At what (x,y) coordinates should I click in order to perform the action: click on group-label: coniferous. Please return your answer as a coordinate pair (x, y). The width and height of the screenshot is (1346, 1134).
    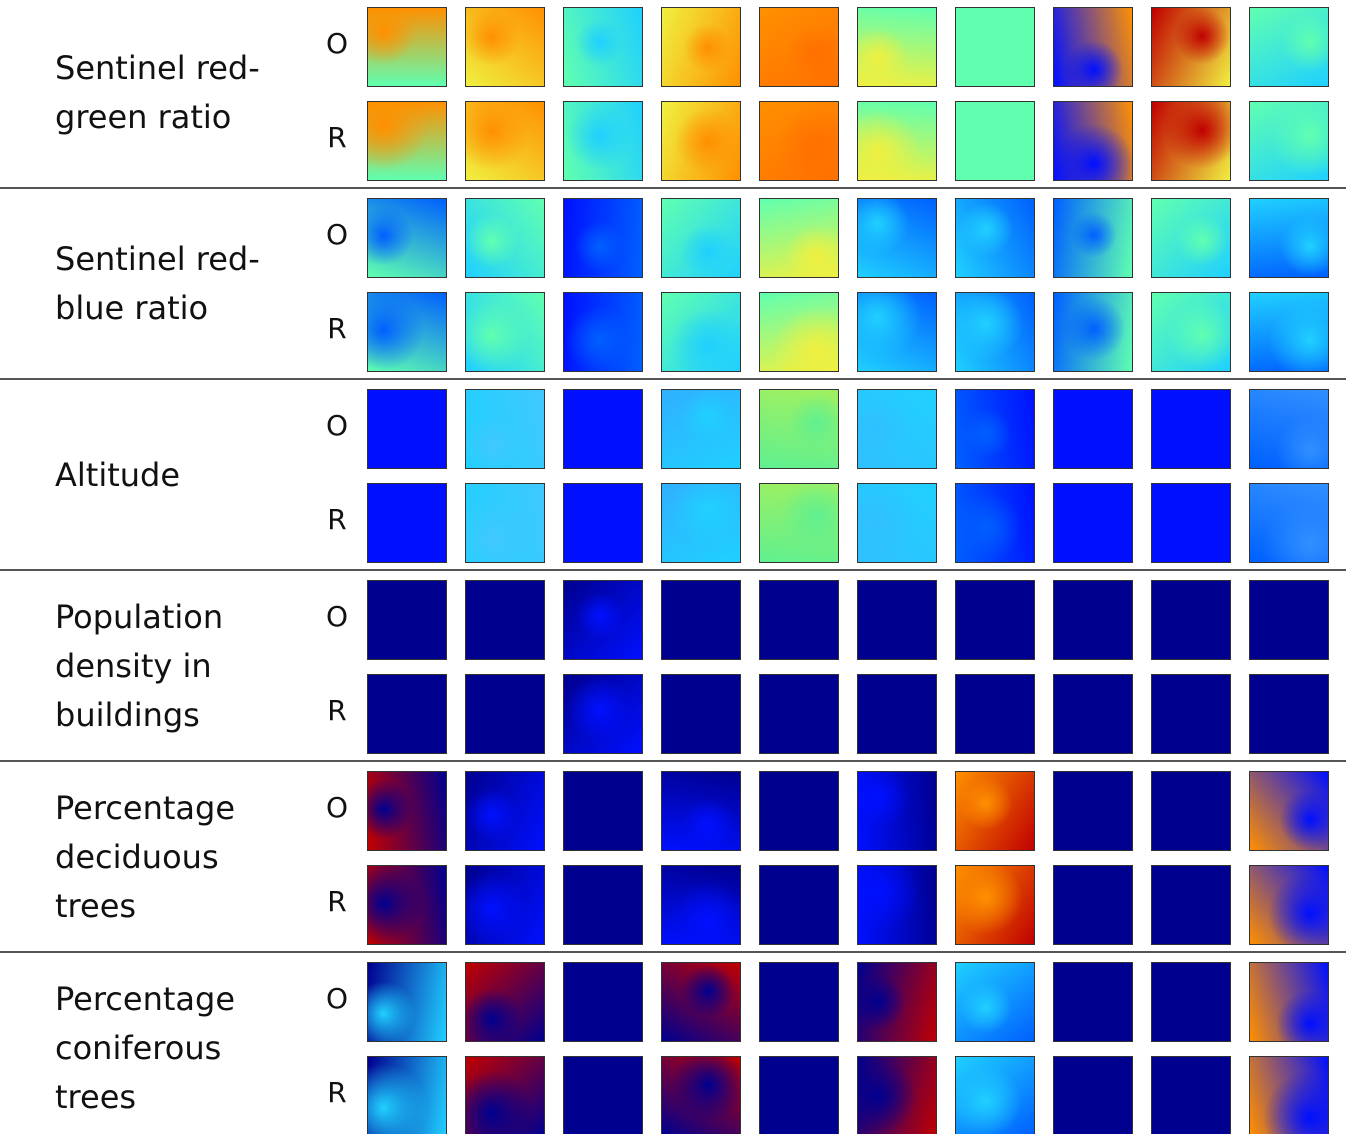
    Looking at the image, I should click on (138, 1047).